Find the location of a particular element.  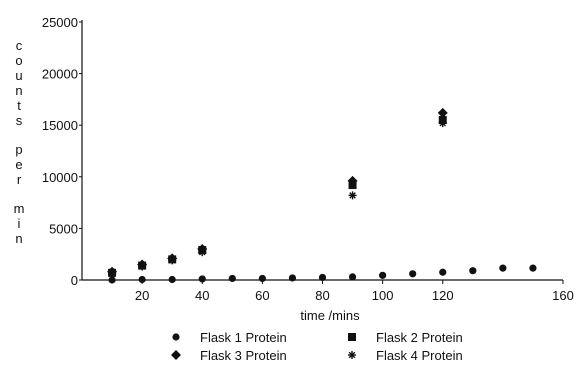

y-tick-label: 5000 is located at coordinates (63, 228).